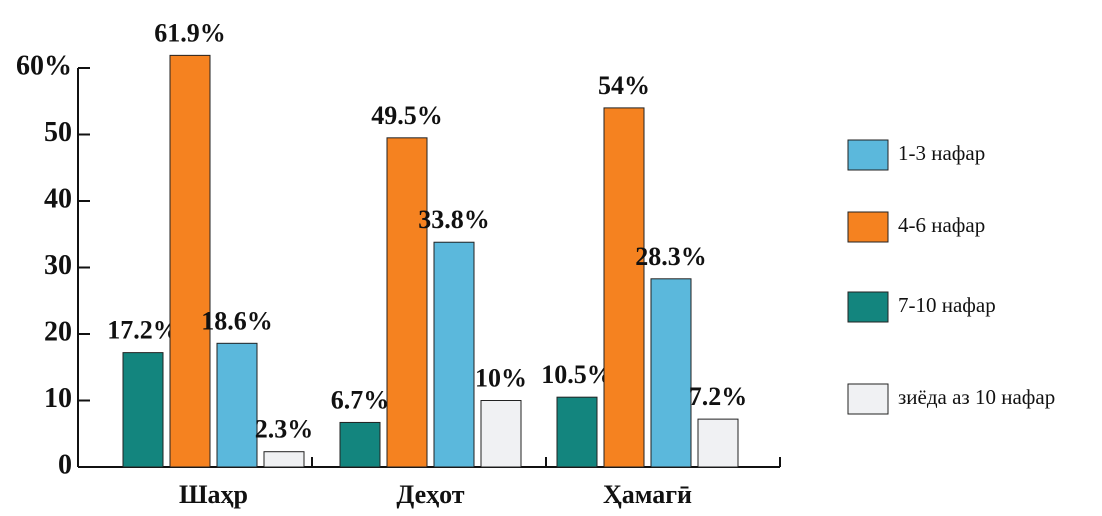 This screenshot has height=516, width=1102. I want to click on y-tick-label: 60%, so click(44, 65).